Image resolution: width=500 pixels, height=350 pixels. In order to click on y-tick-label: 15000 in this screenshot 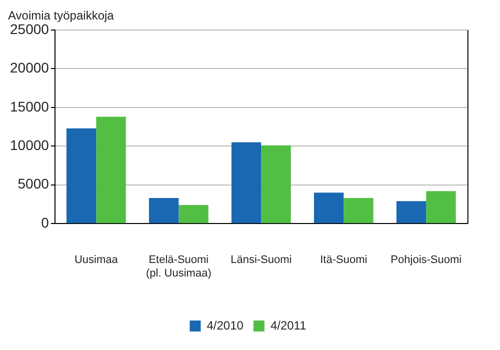, I will do `click(30, 106)`.